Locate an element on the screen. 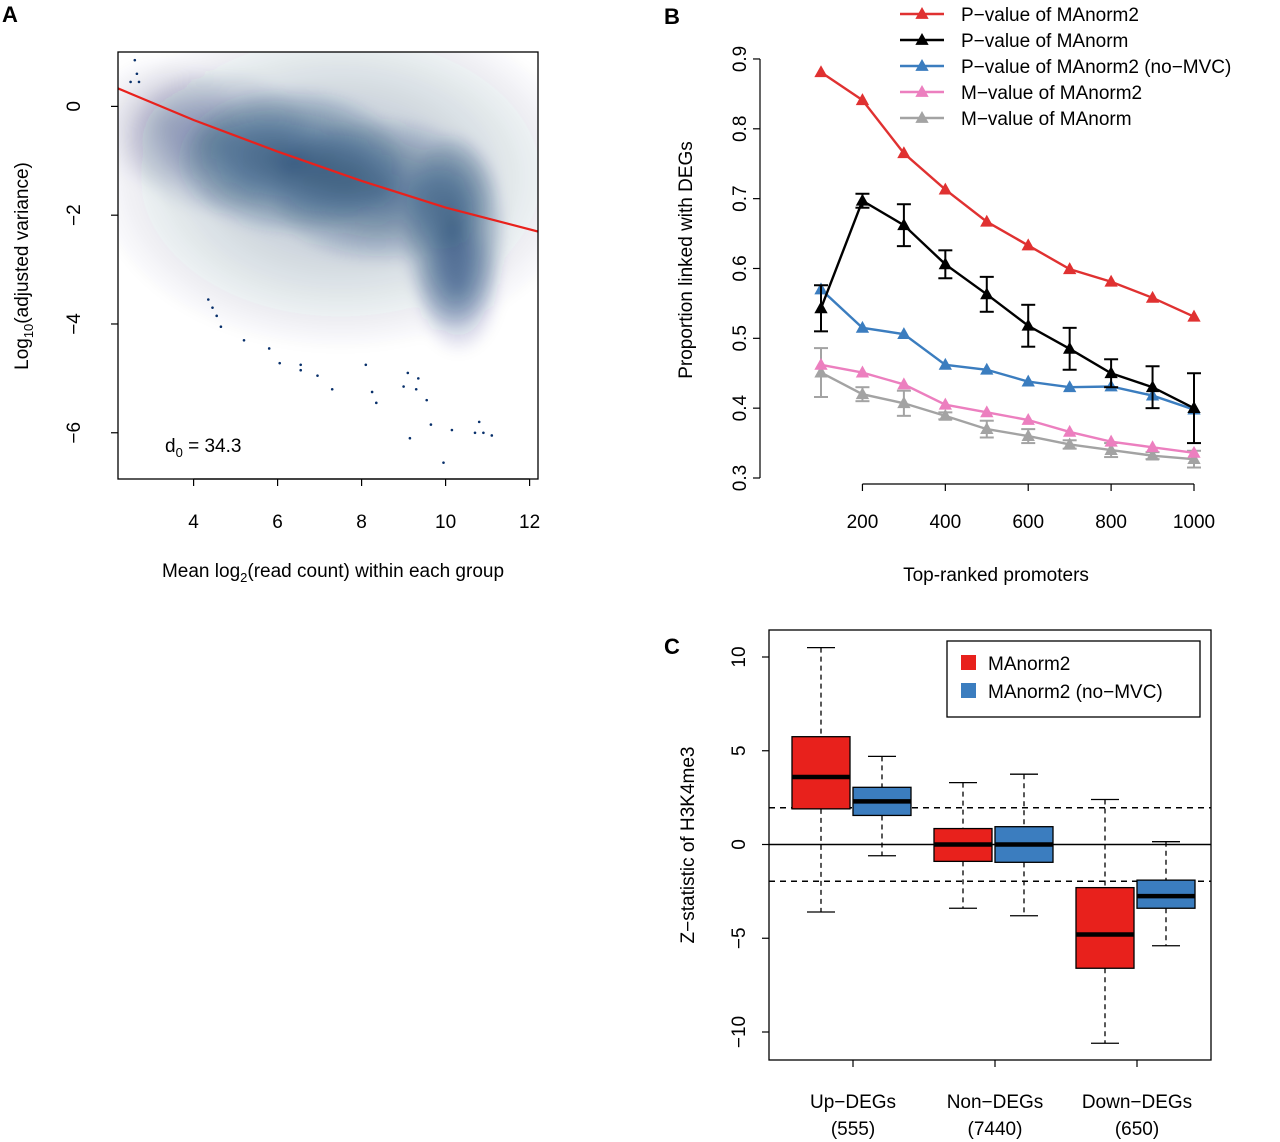 The image size is (1280, 1142). y-tick-label-c--10: −10 is located at coordinates (739, 1032).